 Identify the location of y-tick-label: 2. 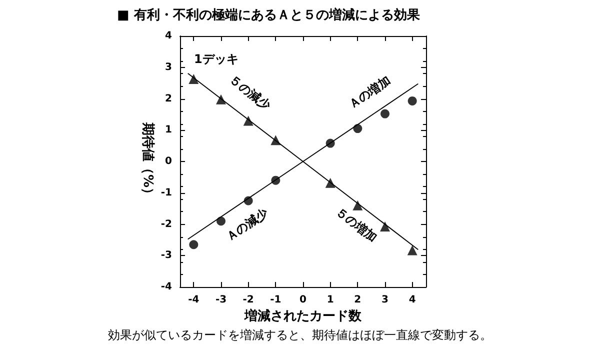
(168, 98).